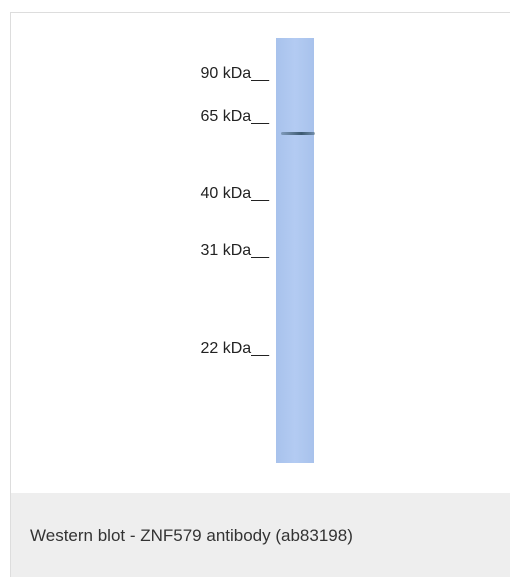 Image resolution: width=510 pixels, height=577 pixels. What do you see at coordinates (235, 250) in the screenshot?
I see `marker-label: 31 kDa__` at bounding box center [235, 250].